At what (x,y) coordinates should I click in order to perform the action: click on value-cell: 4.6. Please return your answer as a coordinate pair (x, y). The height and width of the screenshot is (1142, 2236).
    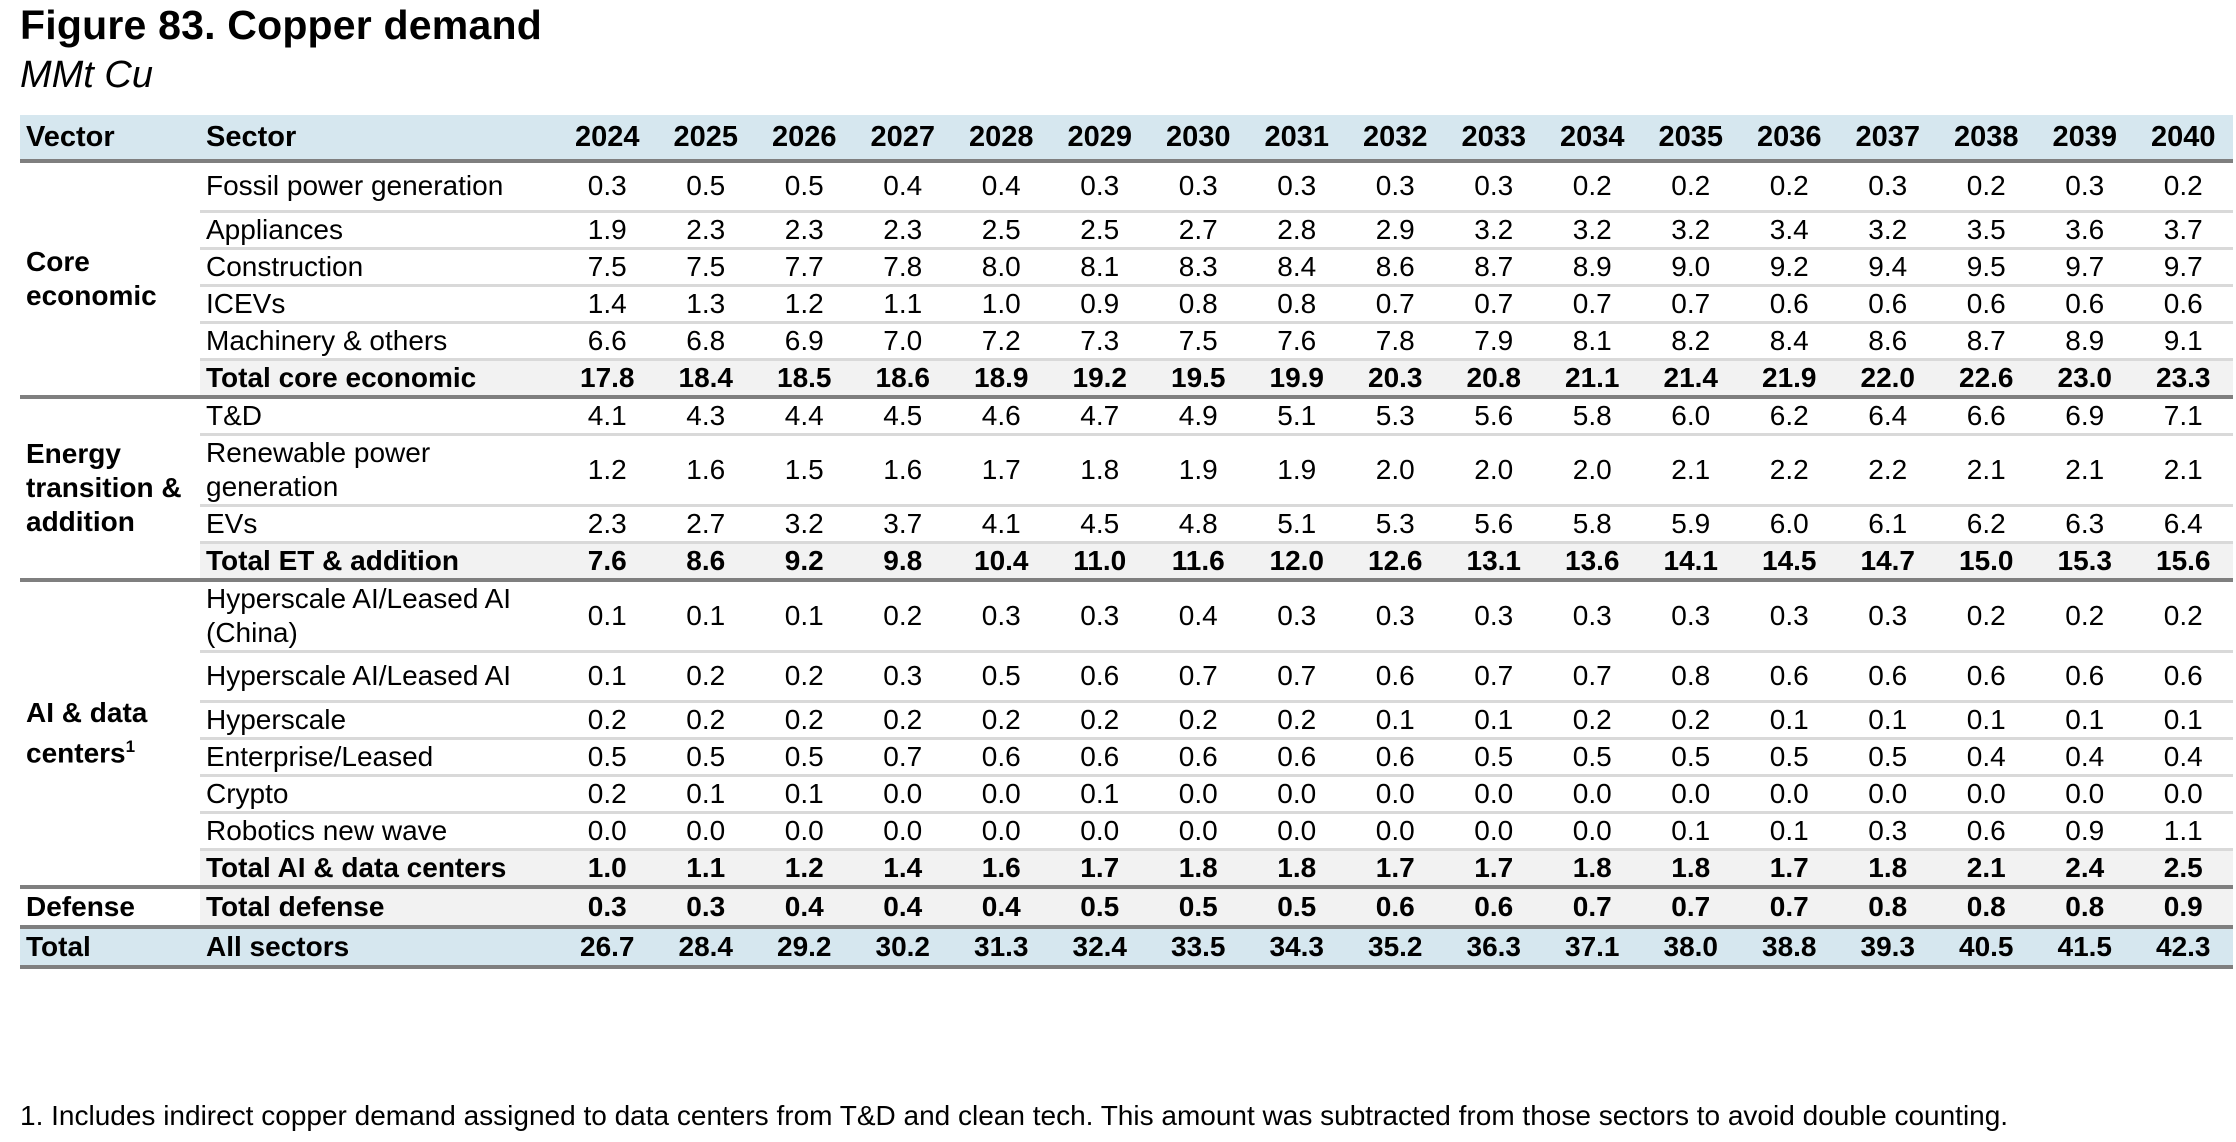
    Looking at the image, I should click on (1001, 416).